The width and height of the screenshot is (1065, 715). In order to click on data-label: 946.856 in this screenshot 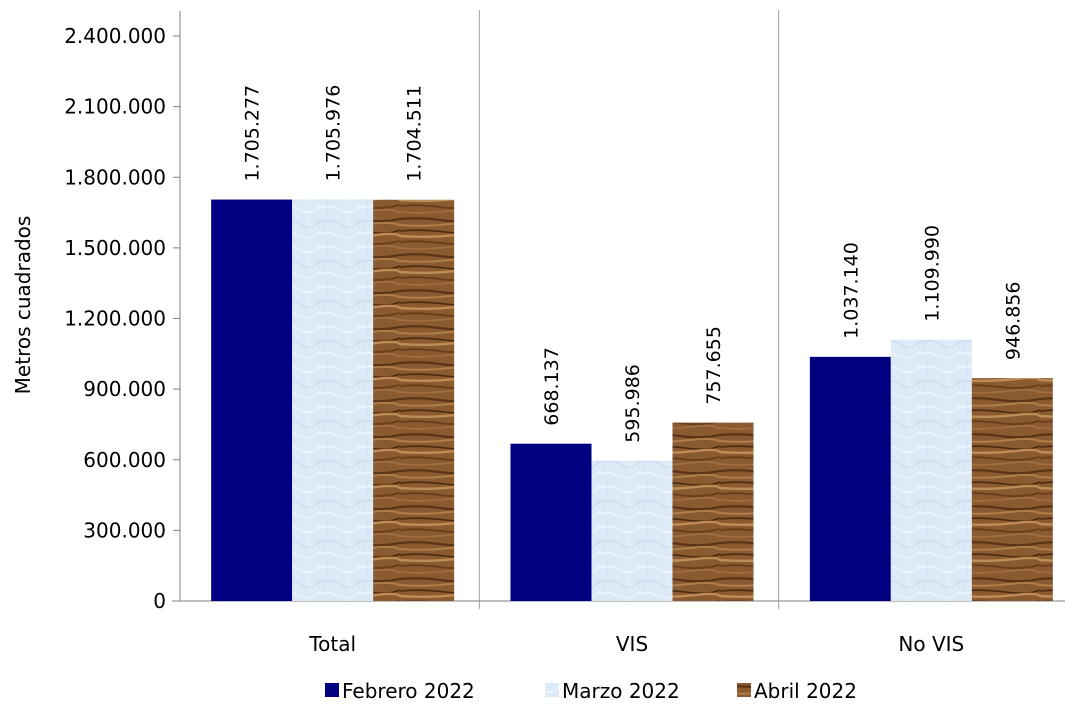, I will do `click(1013, 321)`.